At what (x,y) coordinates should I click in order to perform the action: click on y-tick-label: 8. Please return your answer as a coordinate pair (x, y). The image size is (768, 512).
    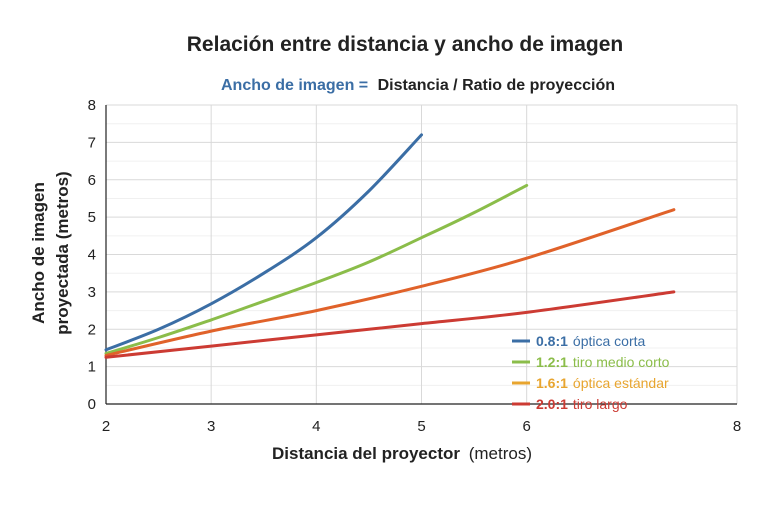
    Looking at the image, I should click on (92, 105).